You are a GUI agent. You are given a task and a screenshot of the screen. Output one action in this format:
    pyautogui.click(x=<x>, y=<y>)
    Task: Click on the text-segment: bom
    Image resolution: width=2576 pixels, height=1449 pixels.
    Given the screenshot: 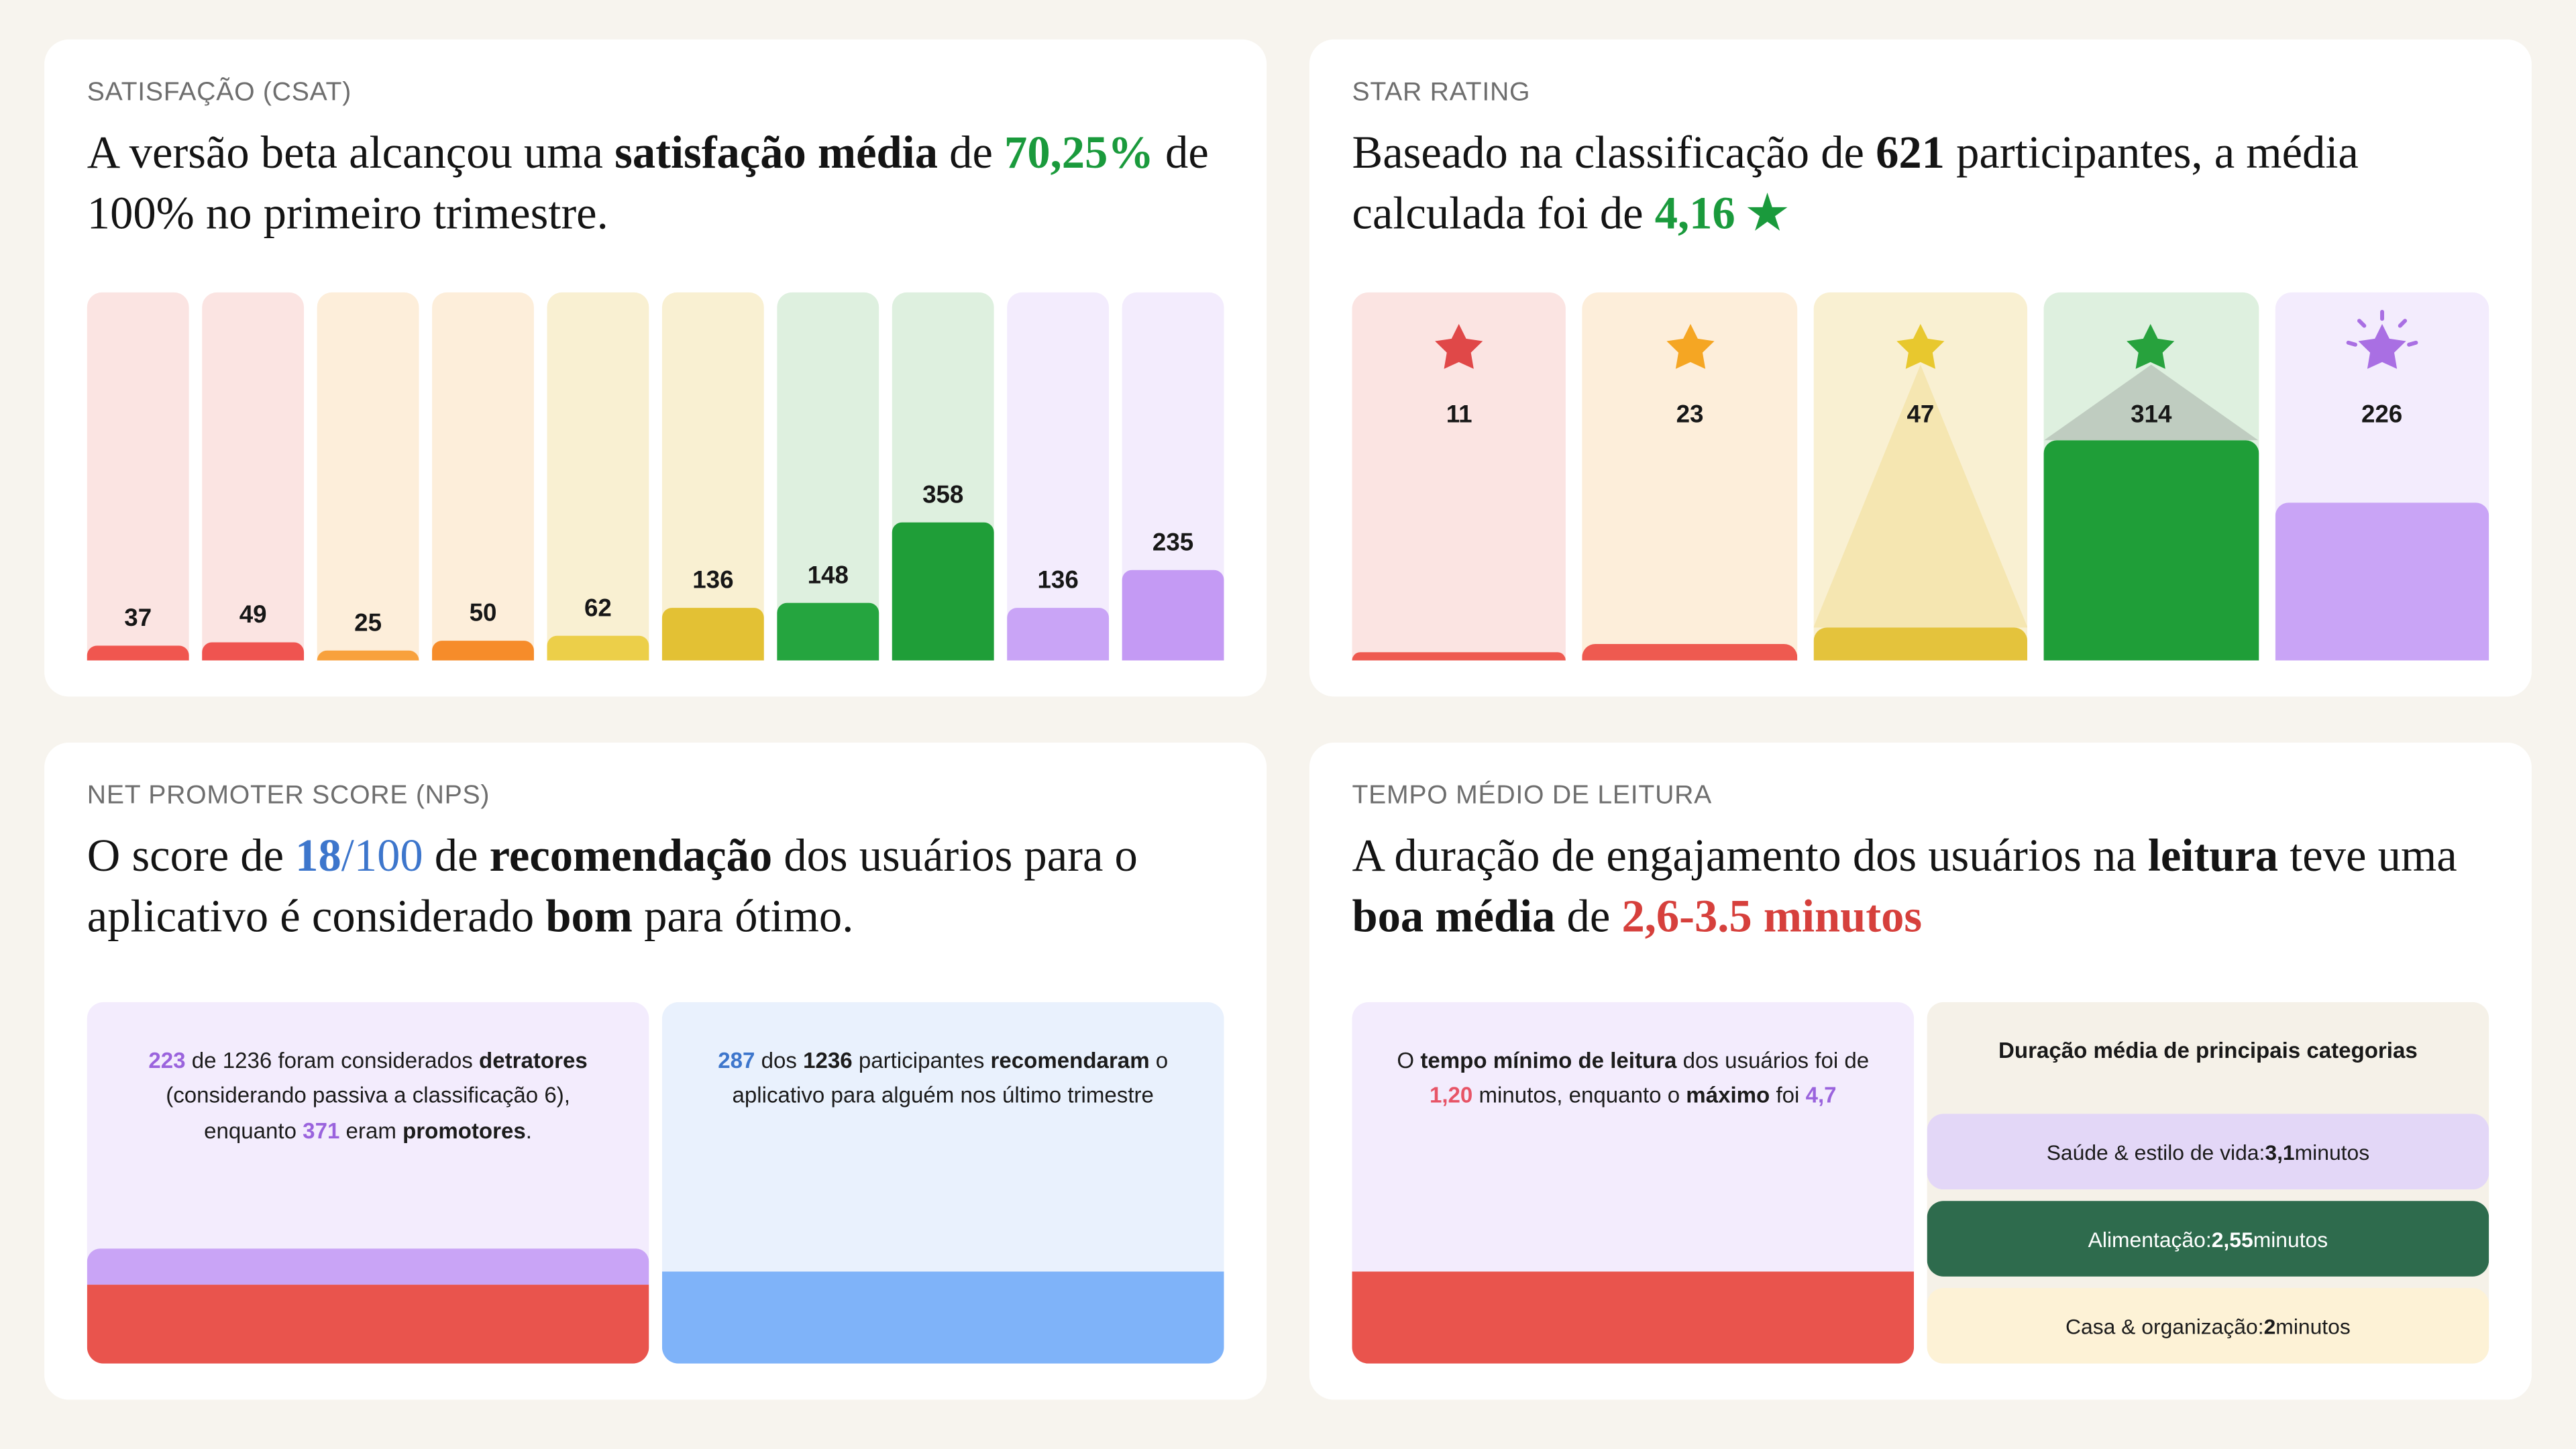 What is the action you would take?
    pyautogui.click(x=589, y=918)
    